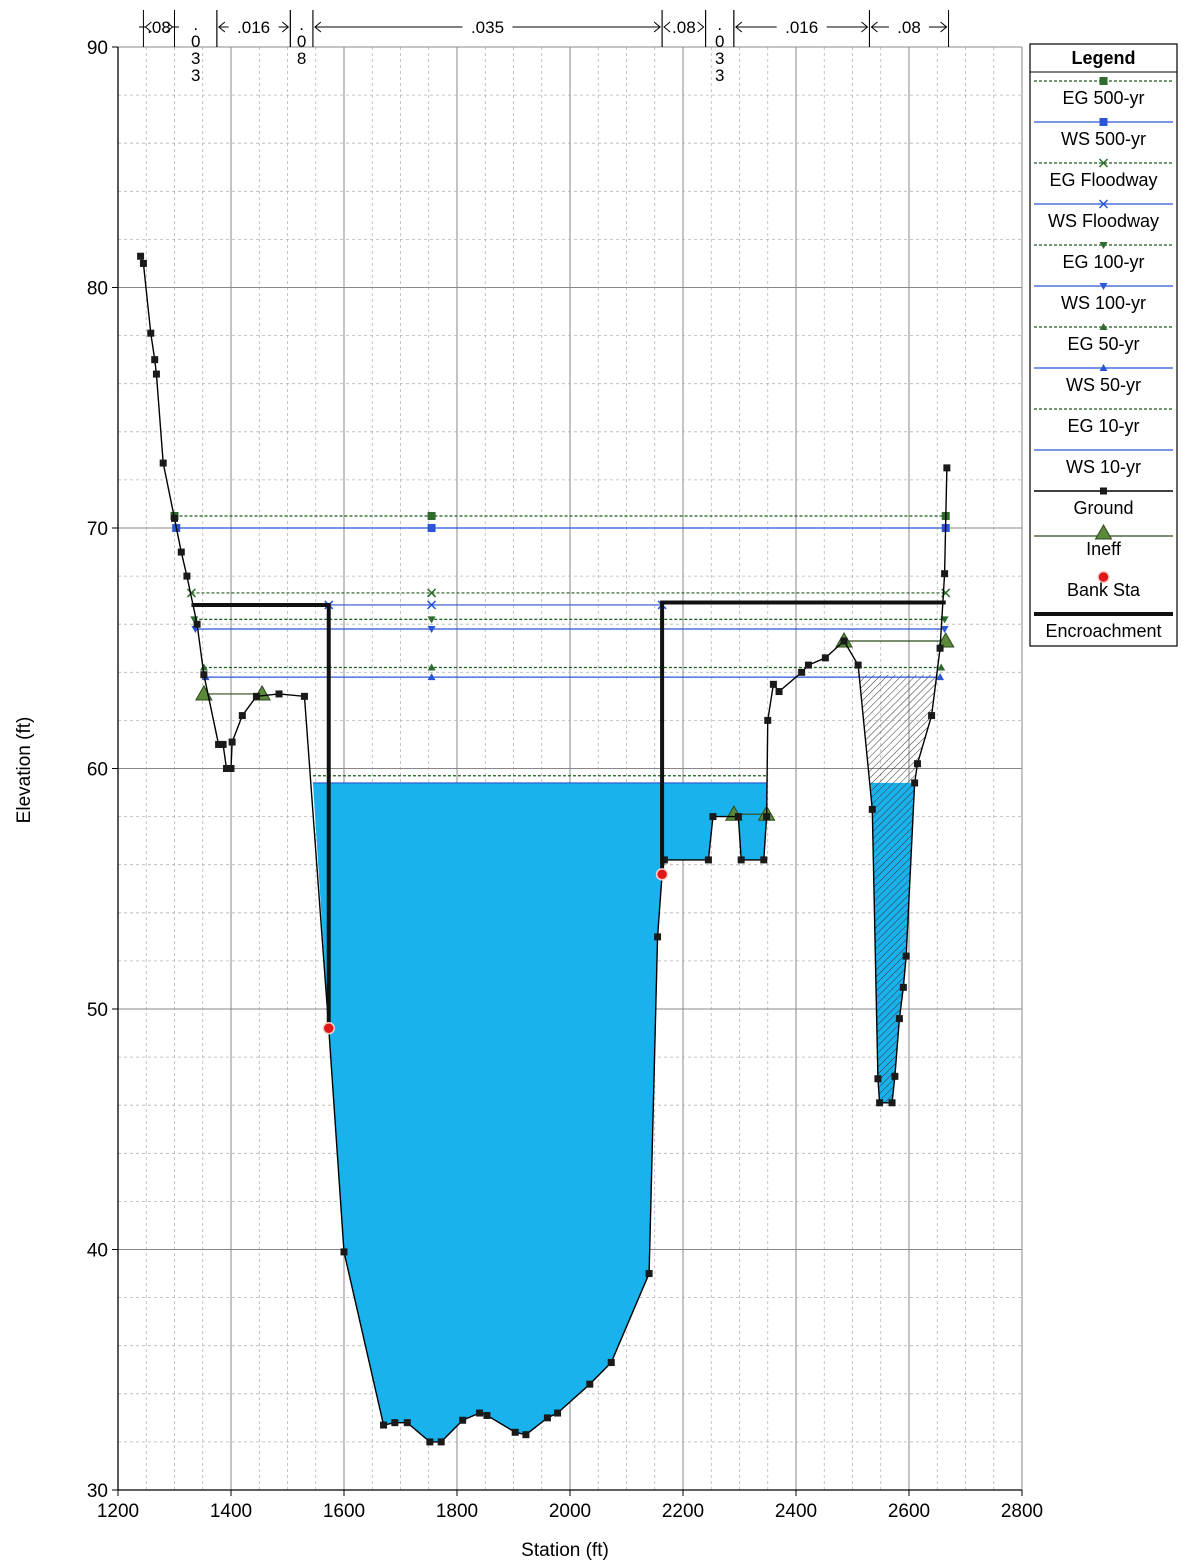 This screenshot has width=1191, height=1564. Describe the element at coordinates (1103, 326) in the screenshot. I see `legend-marker-eg-50-yr` at that location.